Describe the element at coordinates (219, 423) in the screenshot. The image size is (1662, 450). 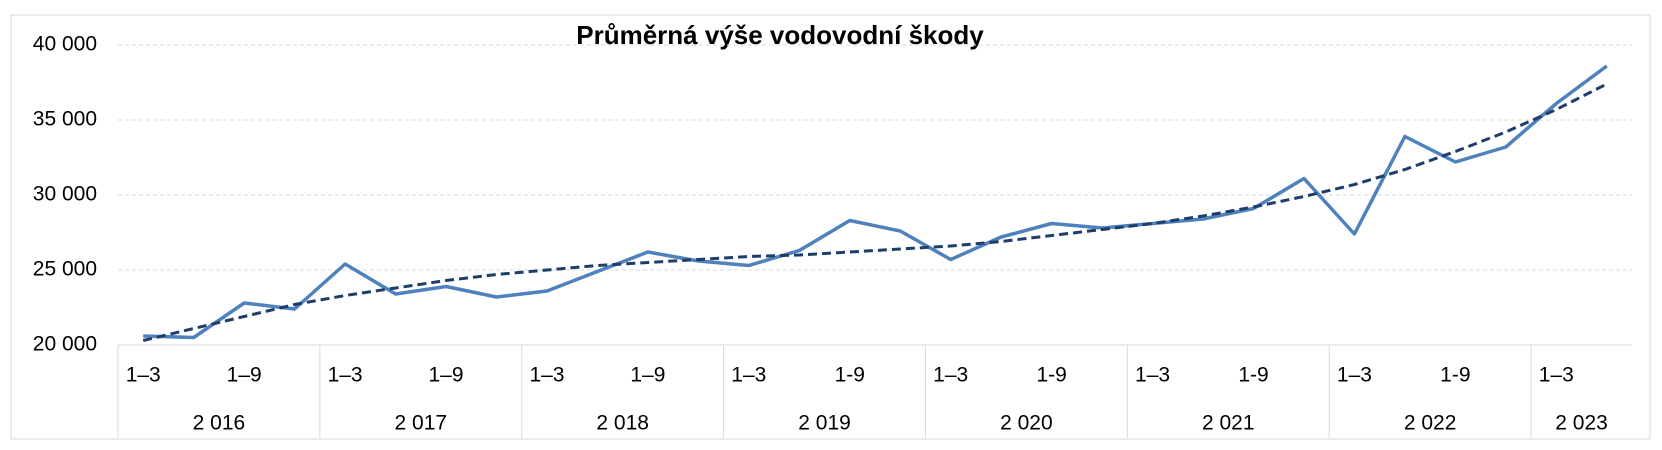
I see `x-group-label: 2 016` at that location.